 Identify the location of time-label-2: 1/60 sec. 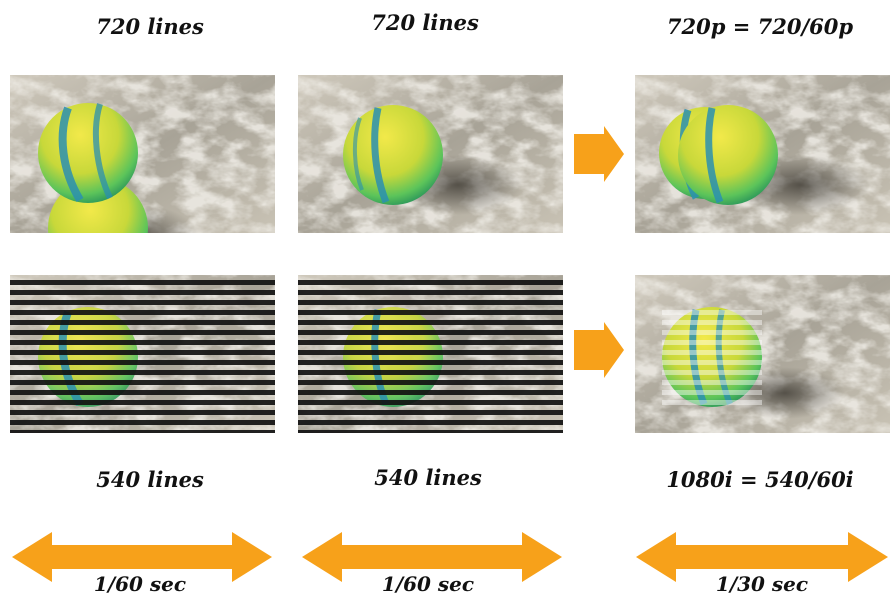
(428, 584).